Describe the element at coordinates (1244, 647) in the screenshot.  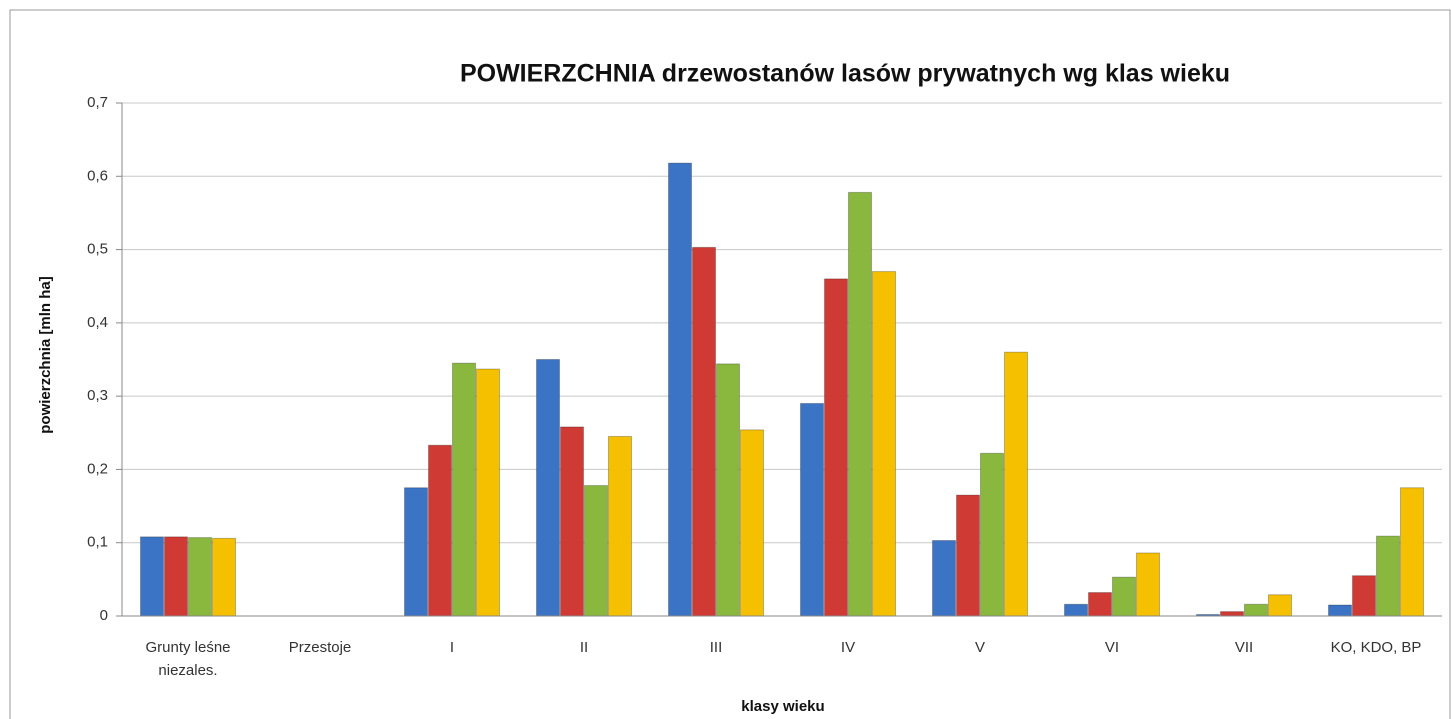
I see `x-tick-label: VII` at that location.